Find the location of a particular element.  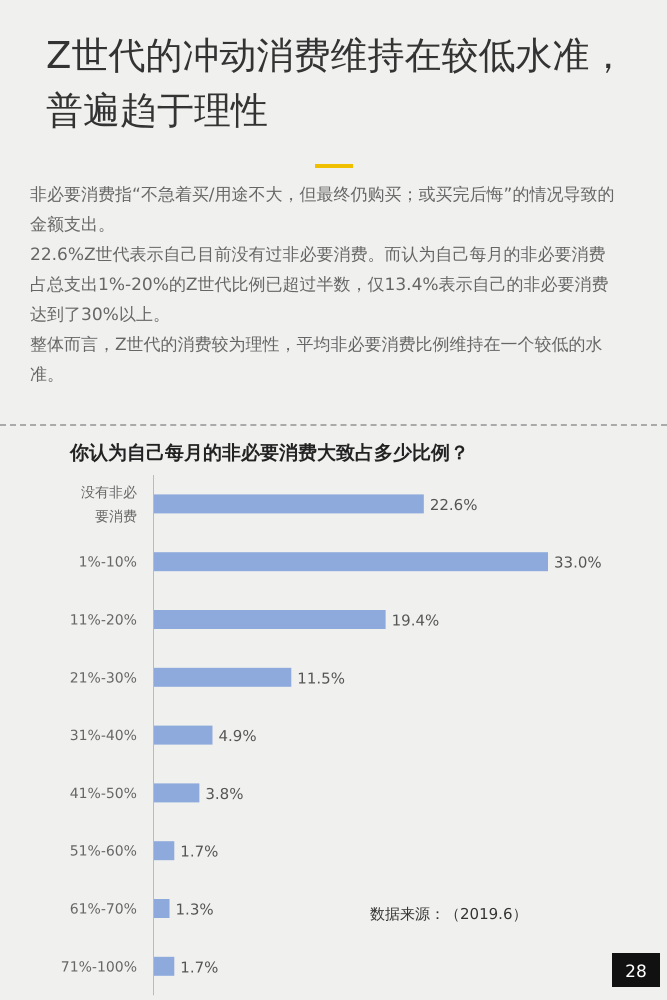

data-label: 22.6% is located at coordinates (454, 505).